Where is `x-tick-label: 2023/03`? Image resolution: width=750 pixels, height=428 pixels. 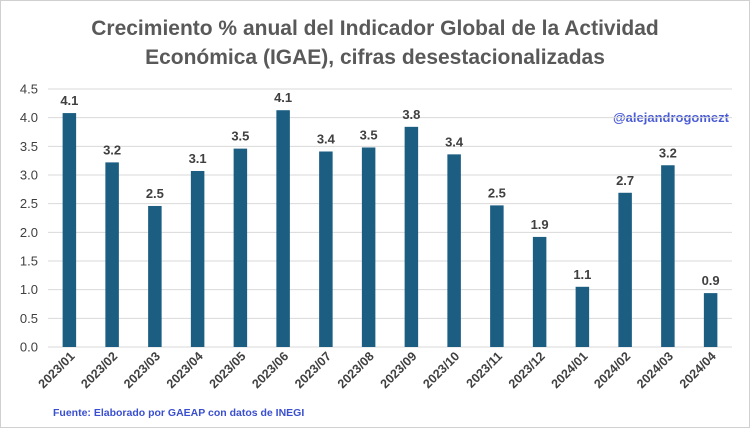
x-tick-label: 2023/03 is located at coordinates (142, 370).